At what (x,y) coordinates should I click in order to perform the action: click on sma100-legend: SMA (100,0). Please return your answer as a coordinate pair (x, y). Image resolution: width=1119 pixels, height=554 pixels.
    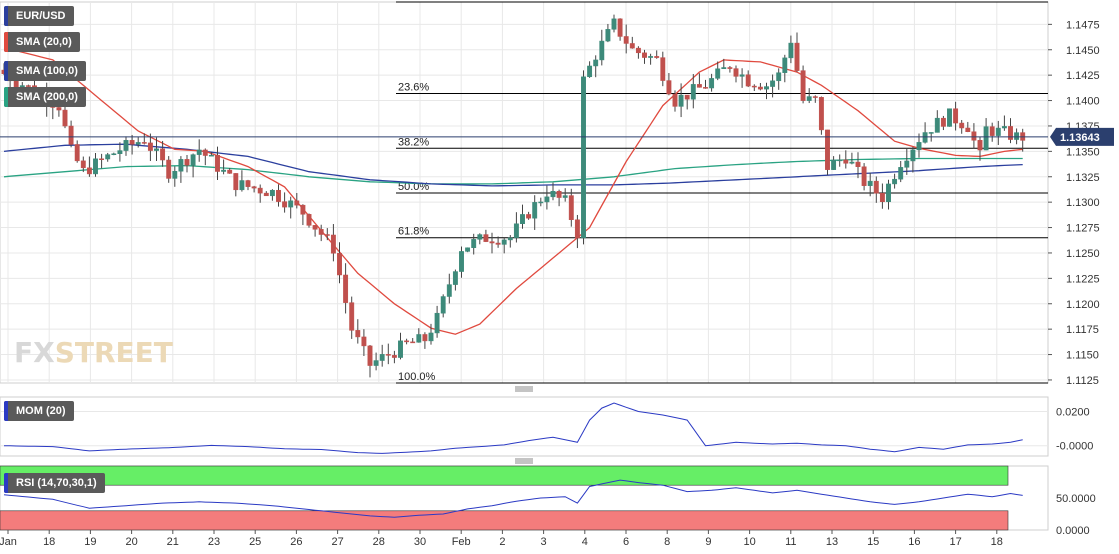
    Looking at the image, I should click on (45, 71).